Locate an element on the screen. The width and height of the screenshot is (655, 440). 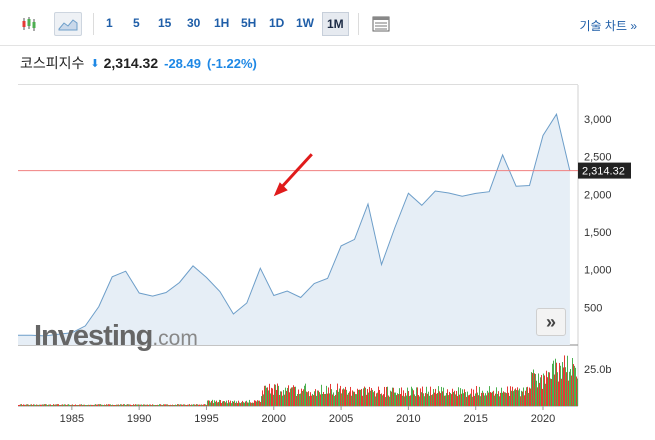
period-1h: 1H is located at coordinates (222, 23).